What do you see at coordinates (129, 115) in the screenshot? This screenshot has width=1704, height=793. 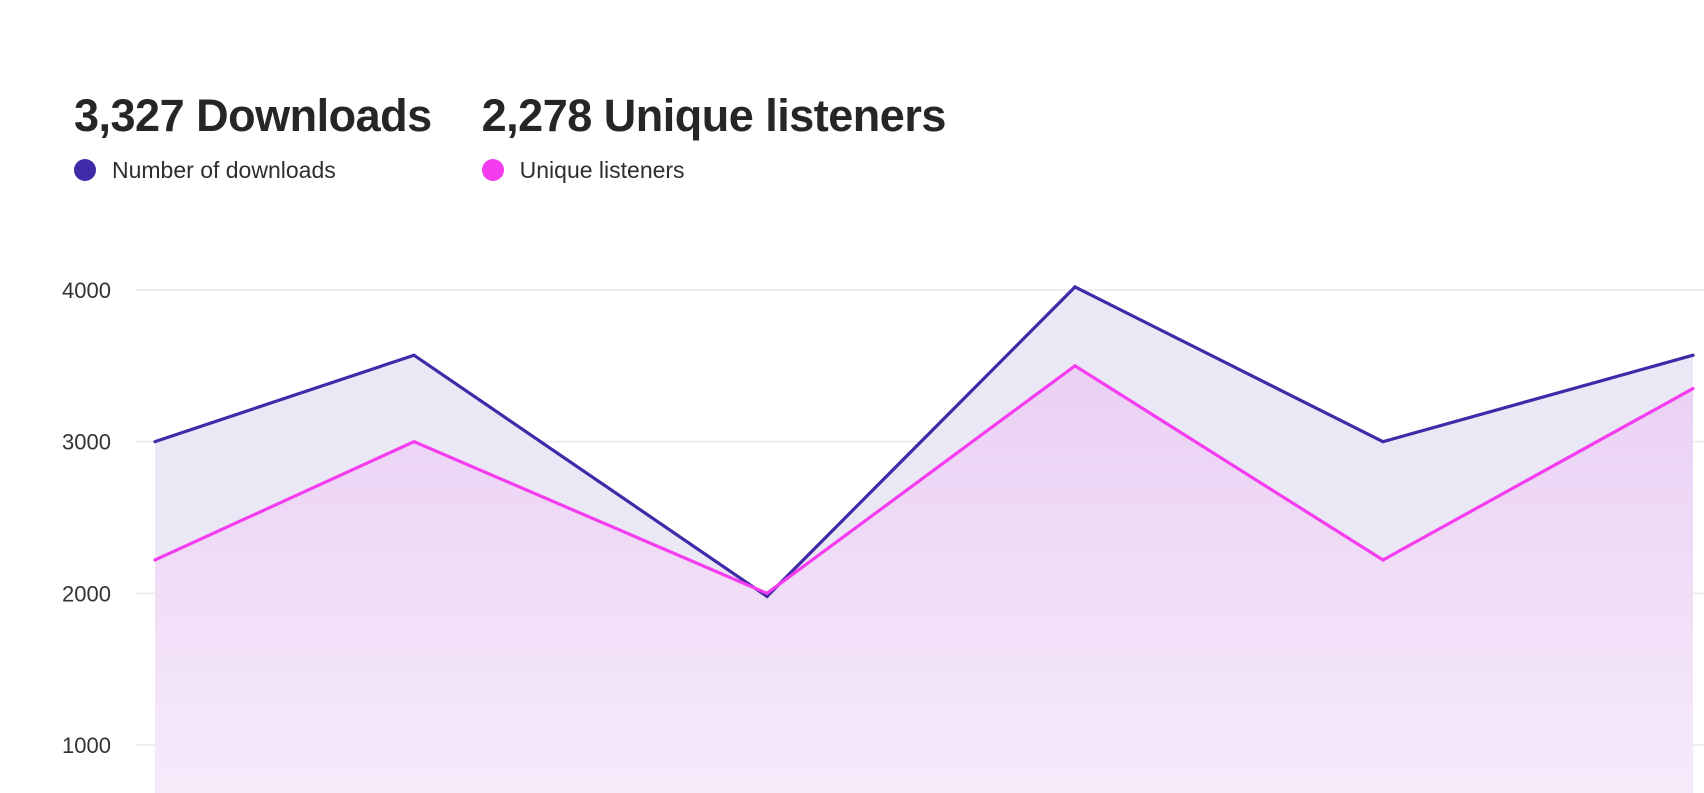 I see `downloads-total: 3,327` at bounding box center [129, 115].